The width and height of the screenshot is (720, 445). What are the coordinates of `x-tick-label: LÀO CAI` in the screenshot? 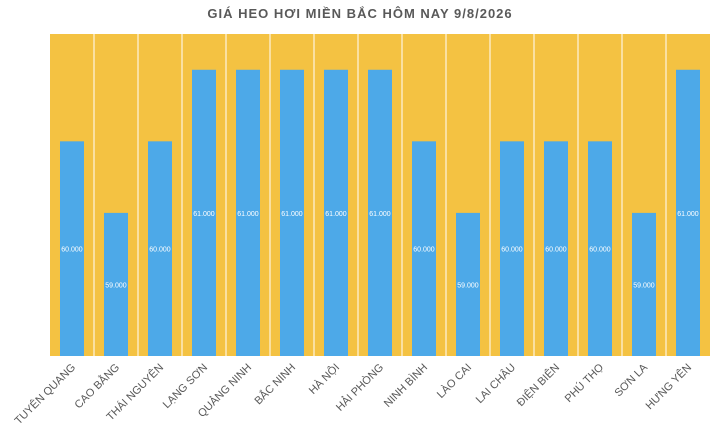 It's located at (454, 381).